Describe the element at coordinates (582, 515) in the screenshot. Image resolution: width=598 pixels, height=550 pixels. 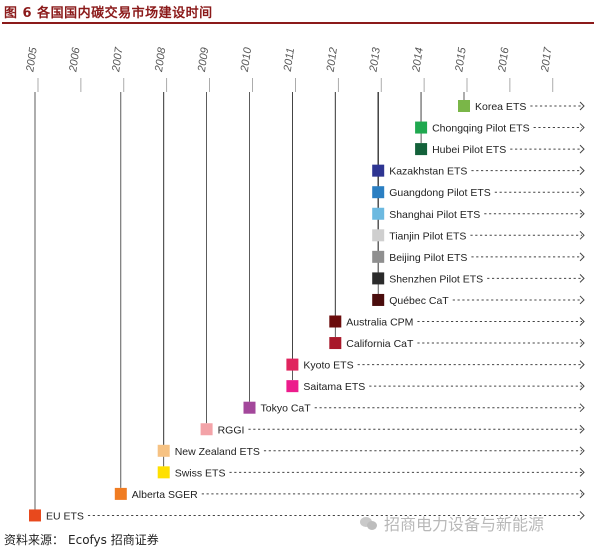
I see `arrow-head-eu-ets` at that location.